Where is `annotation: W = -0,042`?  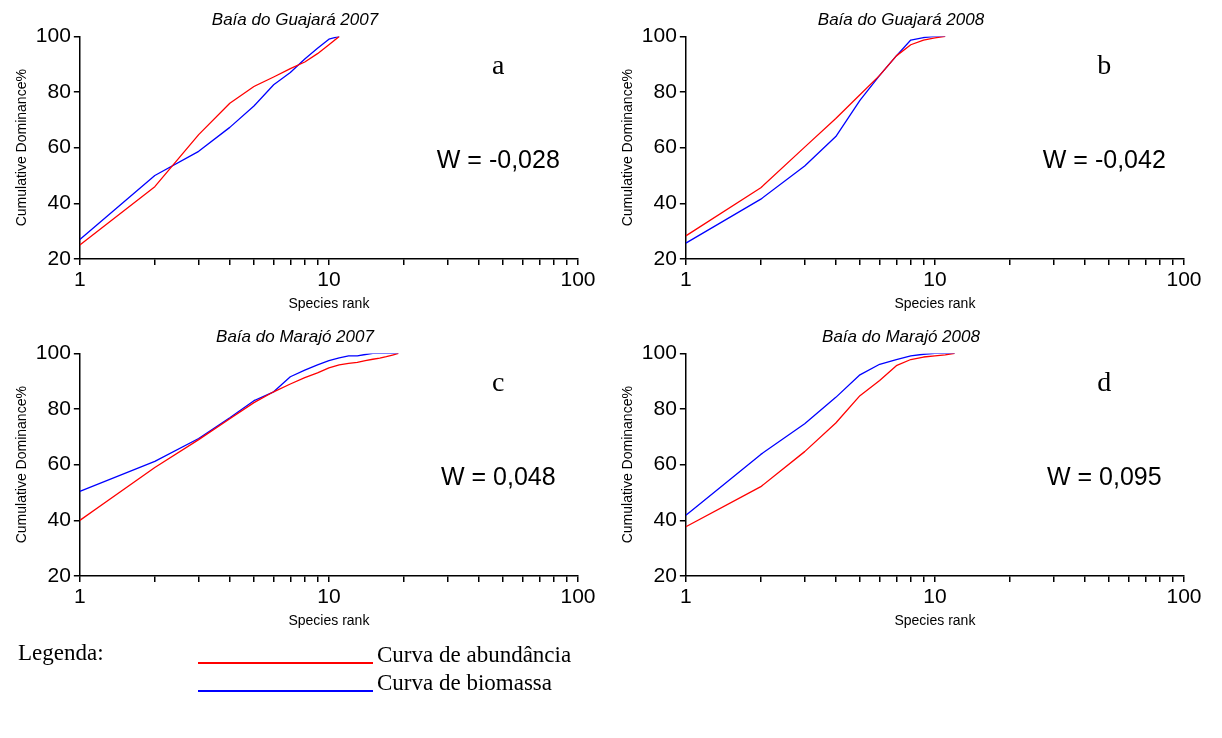
annotation: W = -0,042 is located at coordinates (1104, 158).